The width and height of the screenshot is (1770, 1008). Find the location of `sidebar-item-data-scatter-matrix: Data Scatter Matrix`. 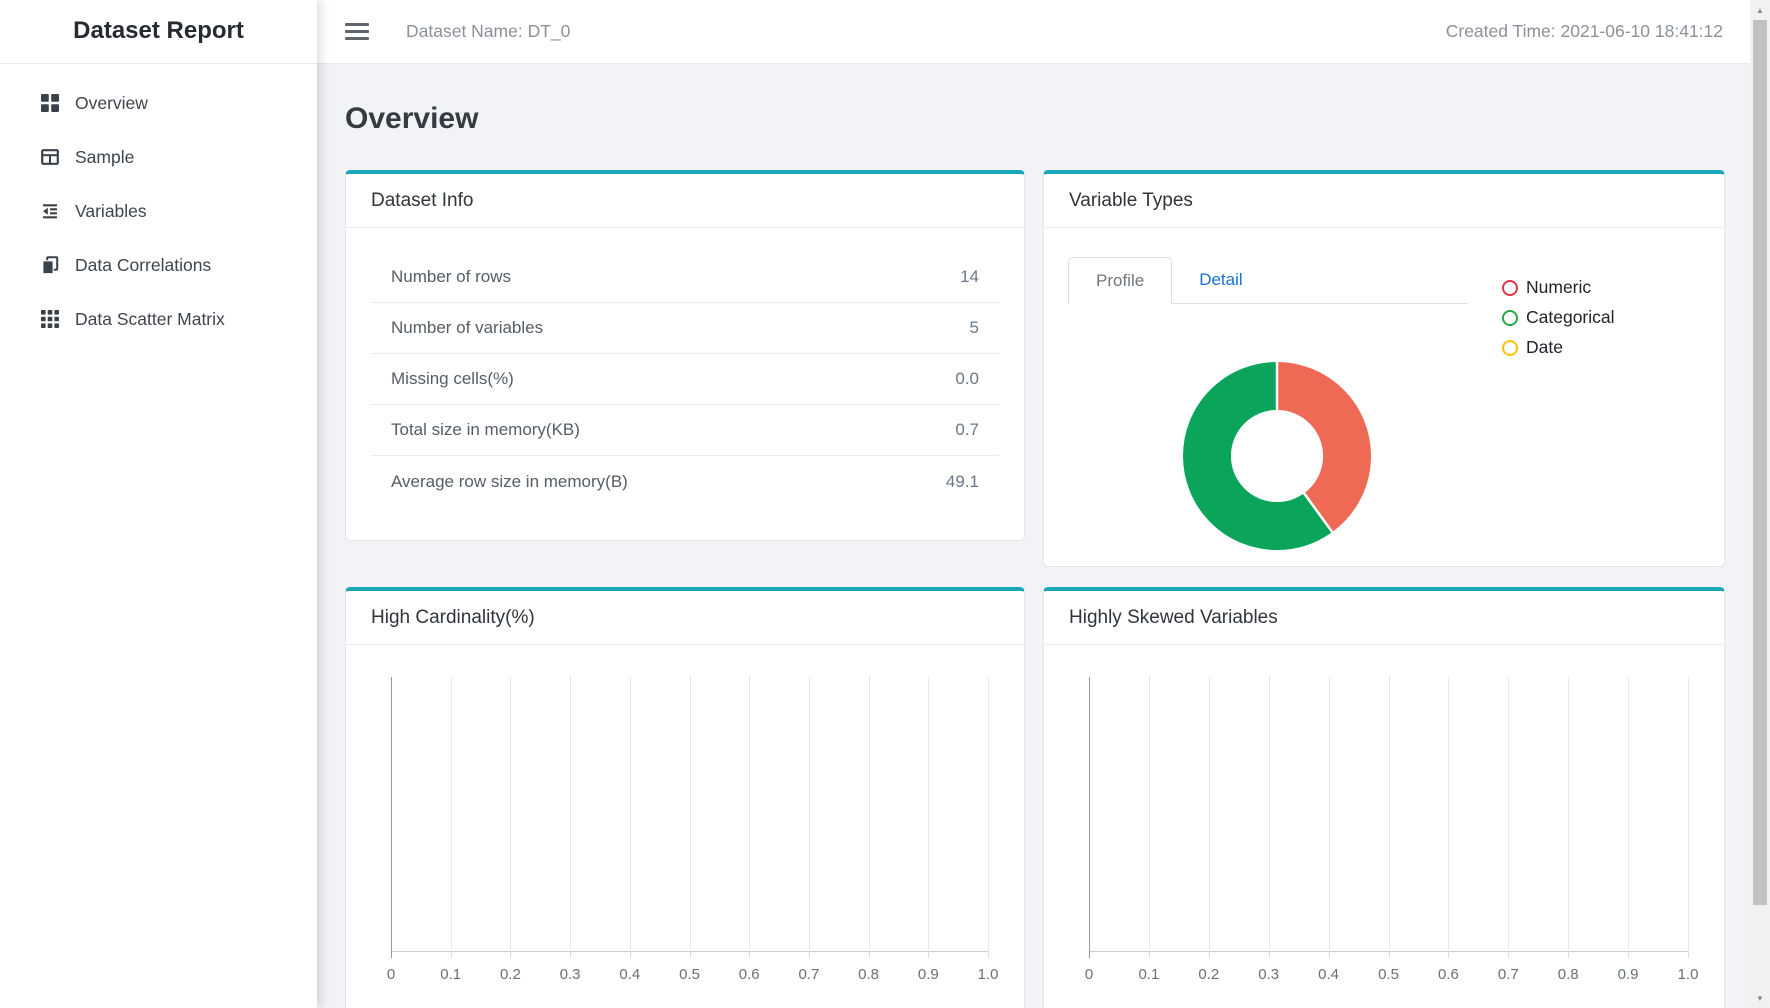

sidebar-item-data-scatter-matrix: Data Scatter Matrix is located at coordinates (158, 319).